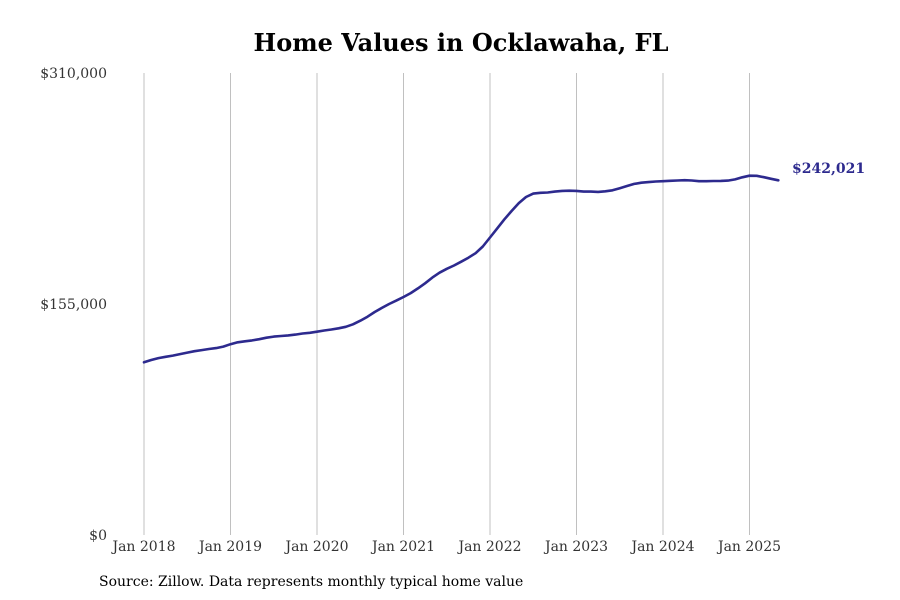 Image resolution: width=900 pixels, height=600 pixels. What do you see at coordinates (461, 42) in the screenshot?
I see `chart-title: Home Values in Ocklawaha, FL` at bounding box center [461, 42].